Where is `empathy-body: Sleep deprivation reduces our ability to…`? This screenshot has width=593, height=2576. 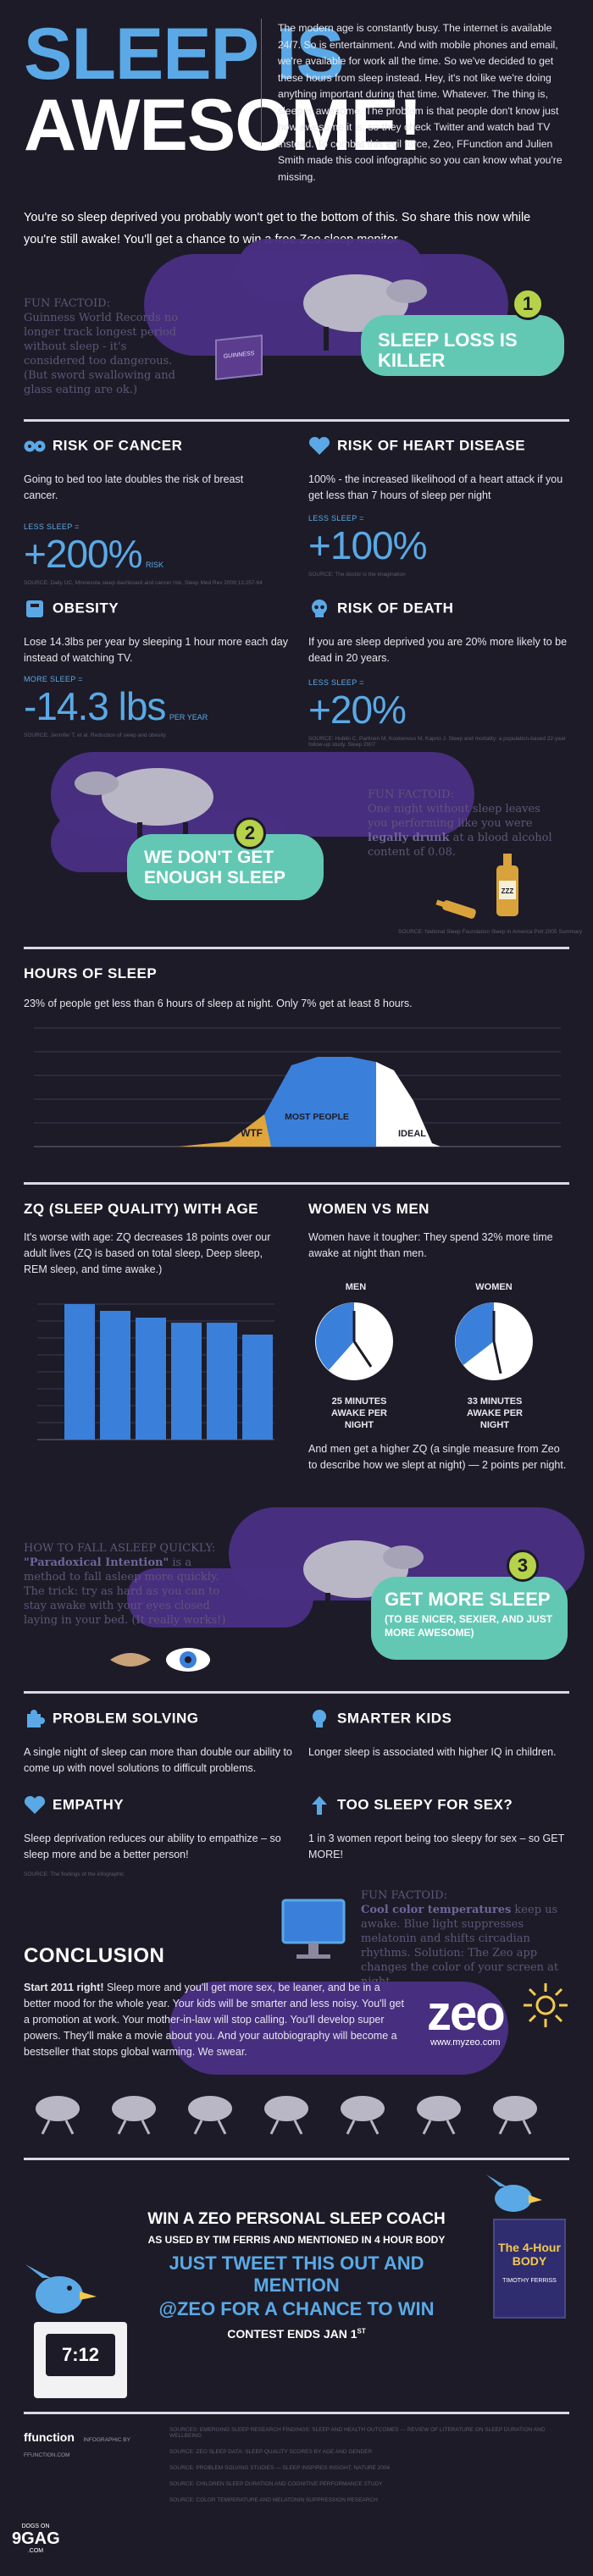 empathy-body: Sleep deprivation reduces our ability to… is located at coordinates (152, 1846).